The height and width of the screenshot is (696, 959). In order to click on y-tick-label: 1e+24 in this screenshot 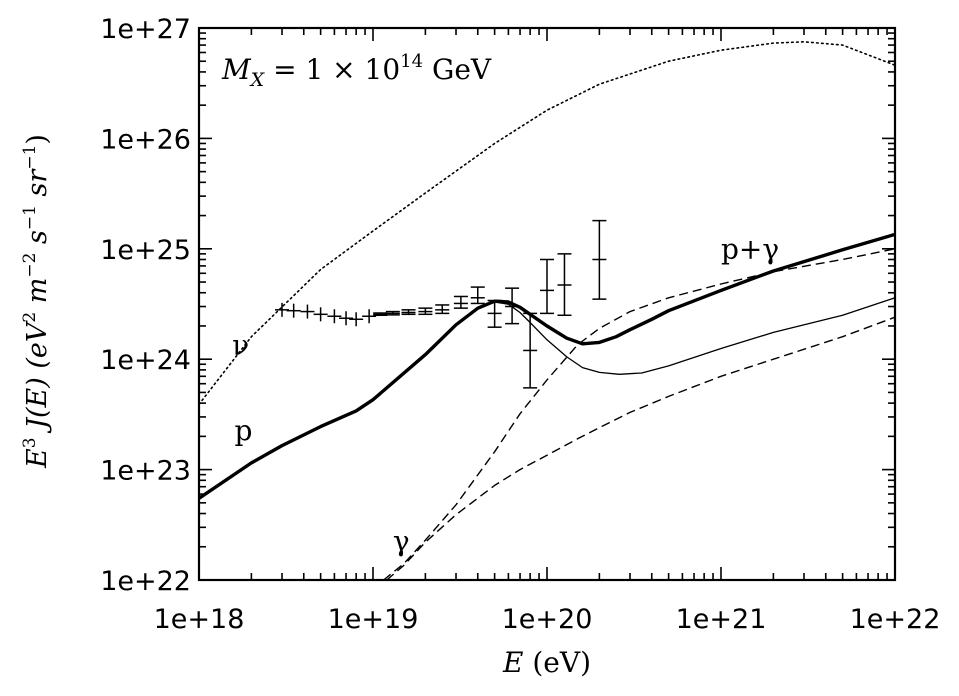, I will do `click(145, 360)`.